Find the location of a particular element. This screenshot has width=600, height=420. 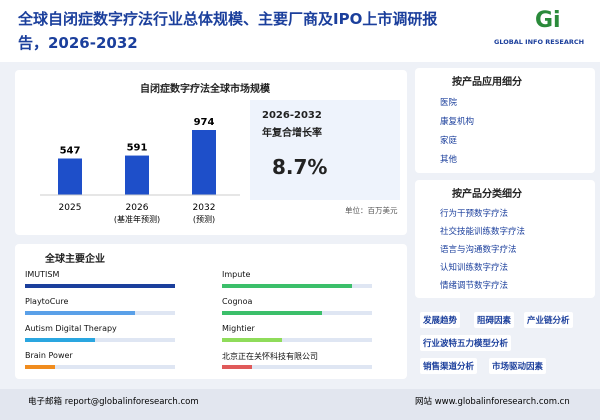

header-bg is located at coordinates (300, 31).